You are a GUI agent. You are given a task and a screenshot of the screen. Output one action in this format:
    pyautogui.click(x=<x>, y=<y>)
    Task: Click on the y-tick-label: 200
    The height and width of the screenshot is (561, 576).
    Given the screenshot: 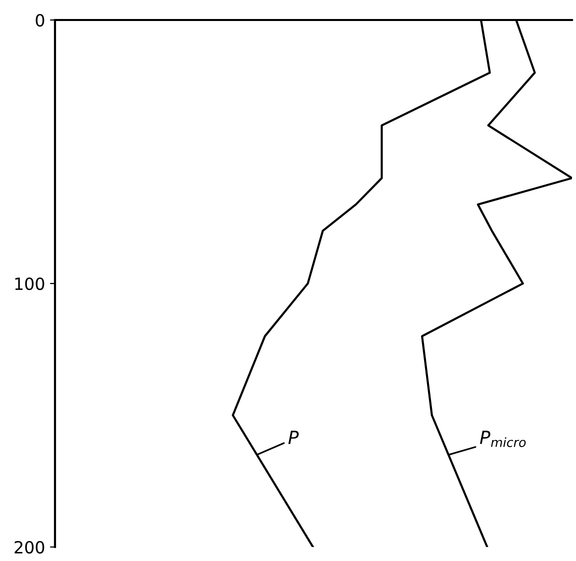 What is the action you would take?
    pyautogui.click(x=29, y=547)
    